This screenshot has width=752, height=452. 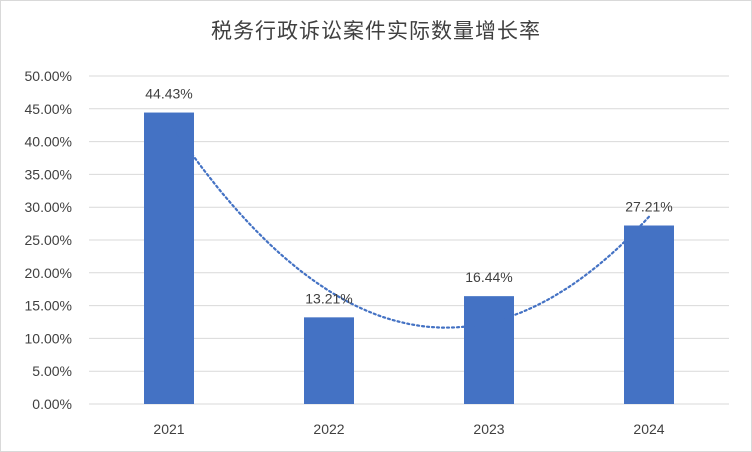 I want to click on y-tick-label: 5.00%, so click(x=52, y=371).